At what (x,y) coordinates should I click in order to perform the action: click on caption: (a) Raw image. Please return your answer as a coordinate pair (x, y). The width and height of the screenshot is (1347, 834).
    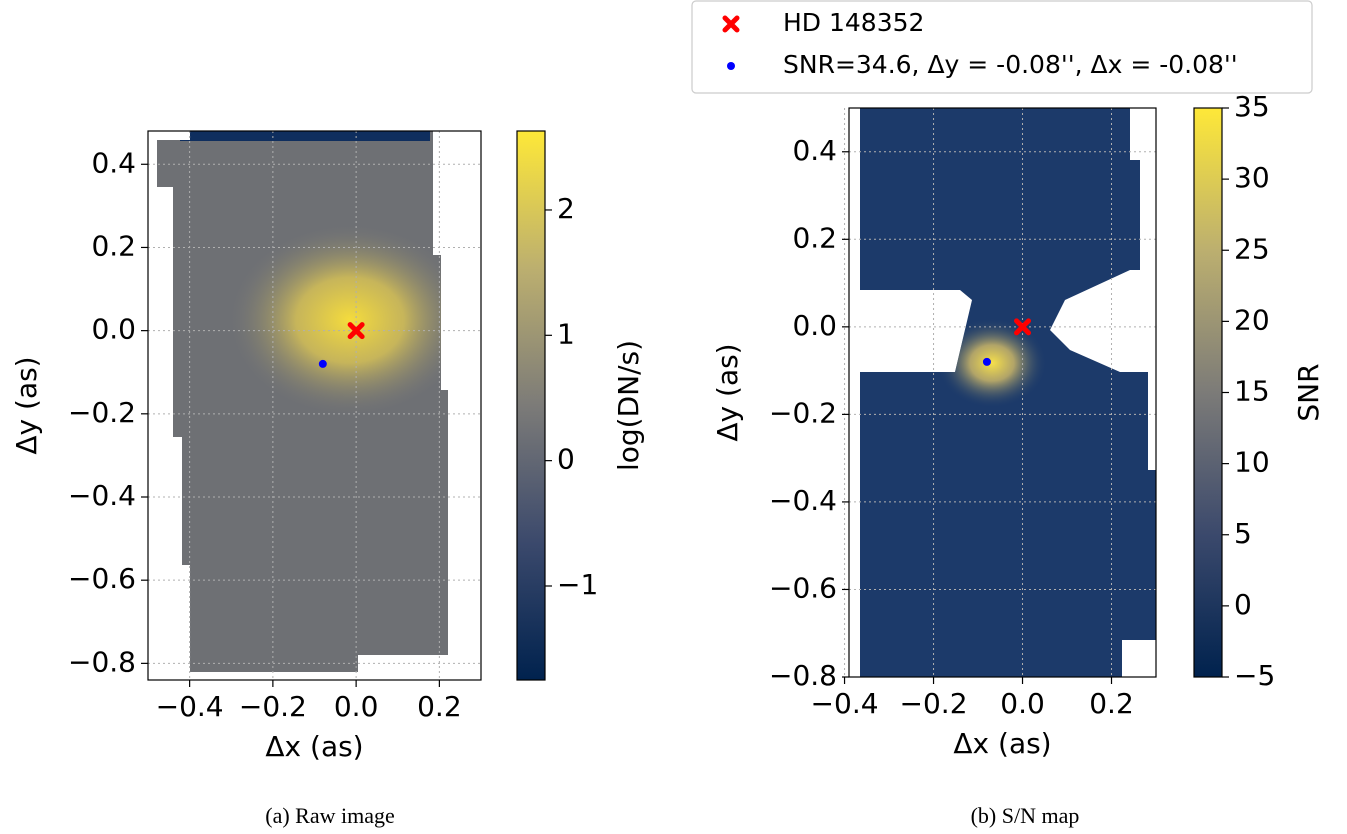
    Looking at the image, I should click on (330, 815).